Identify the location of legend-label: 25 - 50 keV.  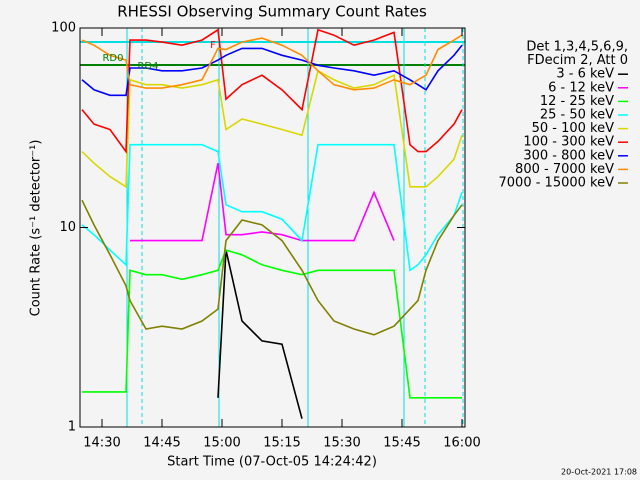
(577, 115).